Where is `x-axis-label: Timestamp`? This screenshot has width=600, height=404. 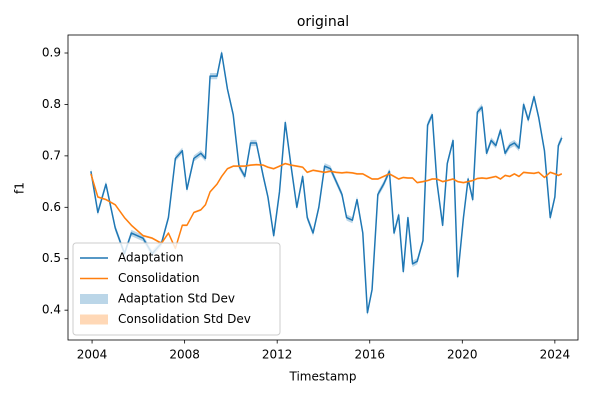
x-axis-label: Timestamp is located at coordinates (323, 377).